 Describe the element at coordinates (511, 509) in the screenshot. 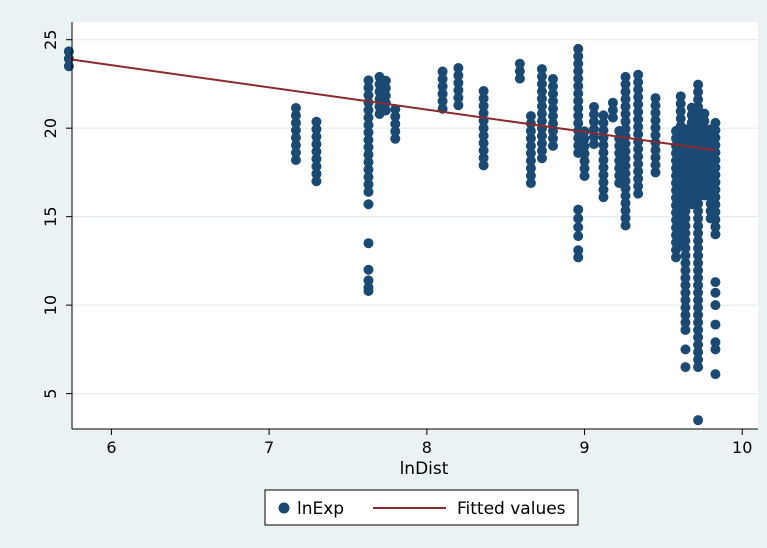

I see `legend-label-fitted: Fitted values` at that location.